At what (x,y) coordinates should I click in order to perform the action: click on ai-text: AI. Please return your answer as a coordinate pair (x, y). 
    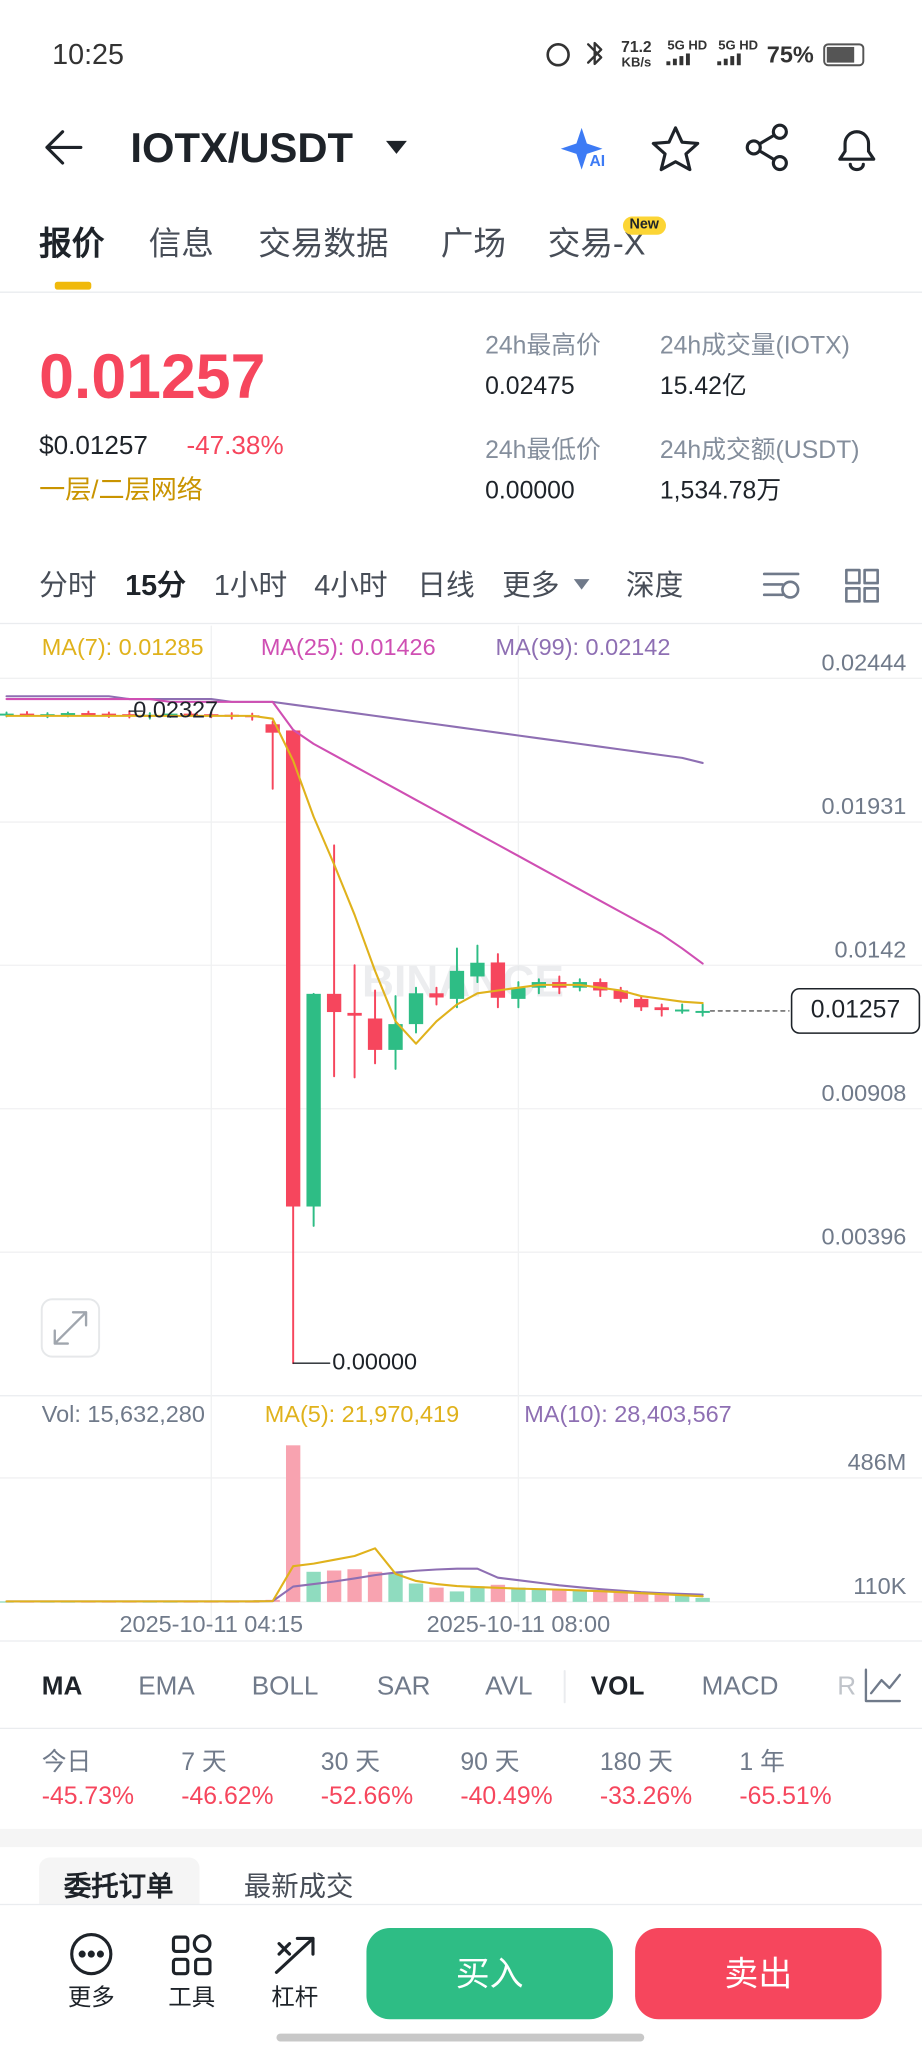
    Looking at the image, I should click on (597, 161).